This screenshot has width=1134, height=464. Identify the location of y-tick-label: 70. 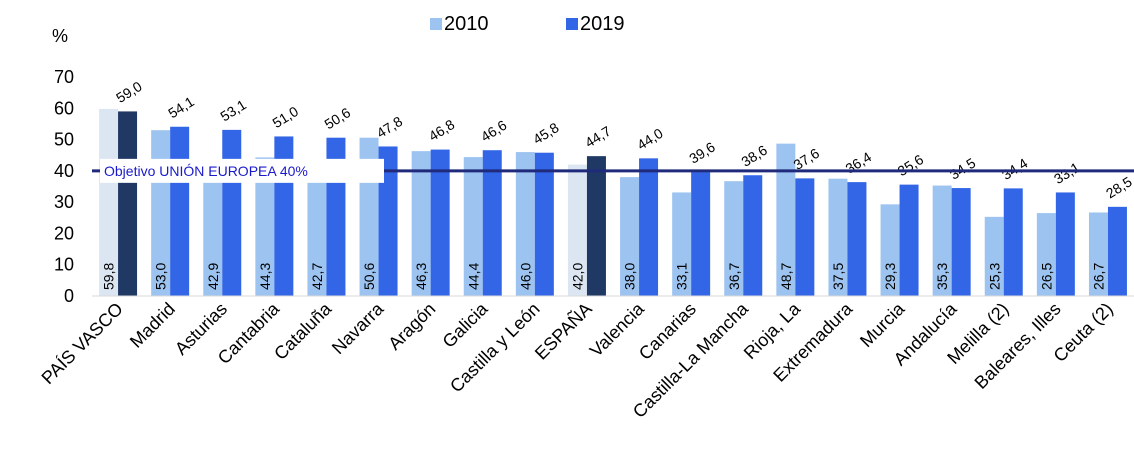
(64, 77).